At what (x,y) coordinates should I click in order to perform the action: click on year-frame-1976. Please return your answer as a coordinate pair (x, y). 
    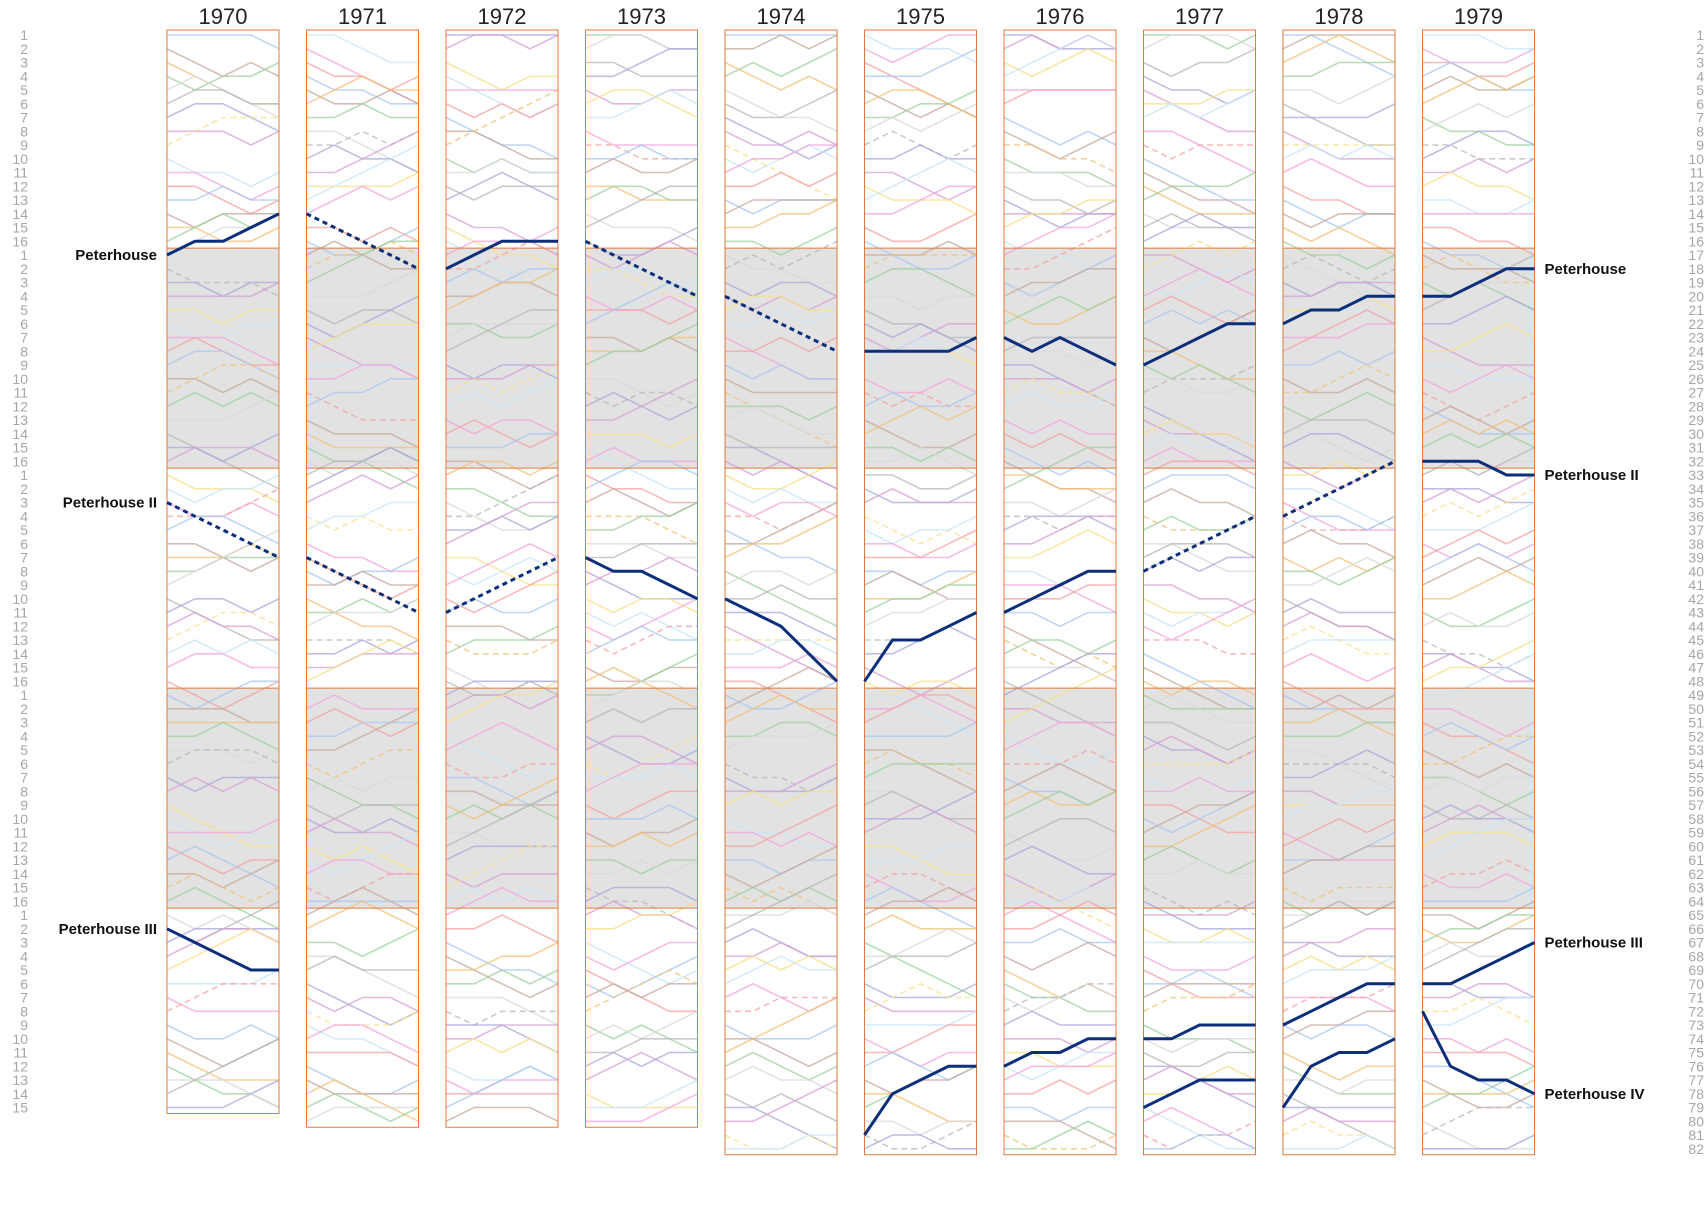
    Looking at the image, I should click on (1060, 592).